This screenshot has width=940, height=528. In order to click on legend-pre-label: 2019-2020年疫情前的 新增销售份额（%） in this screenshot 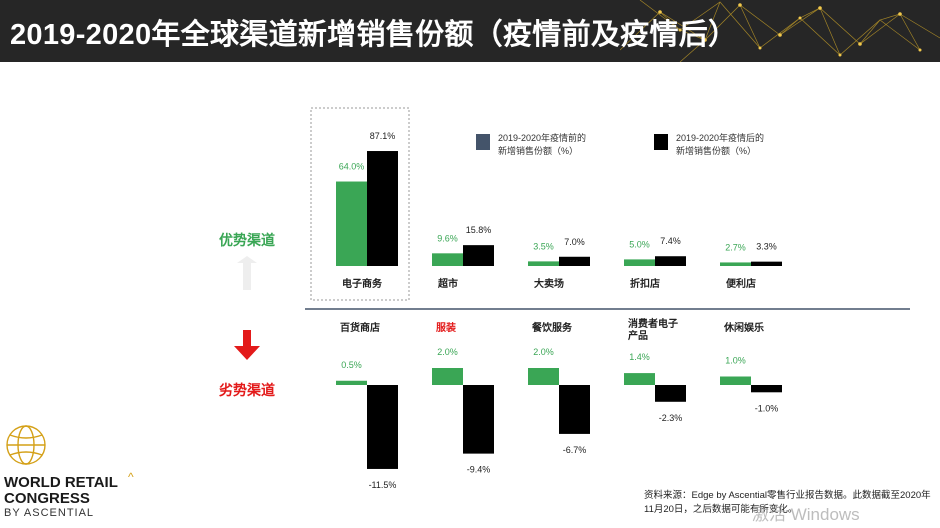, I will do `click(543, 144)`.